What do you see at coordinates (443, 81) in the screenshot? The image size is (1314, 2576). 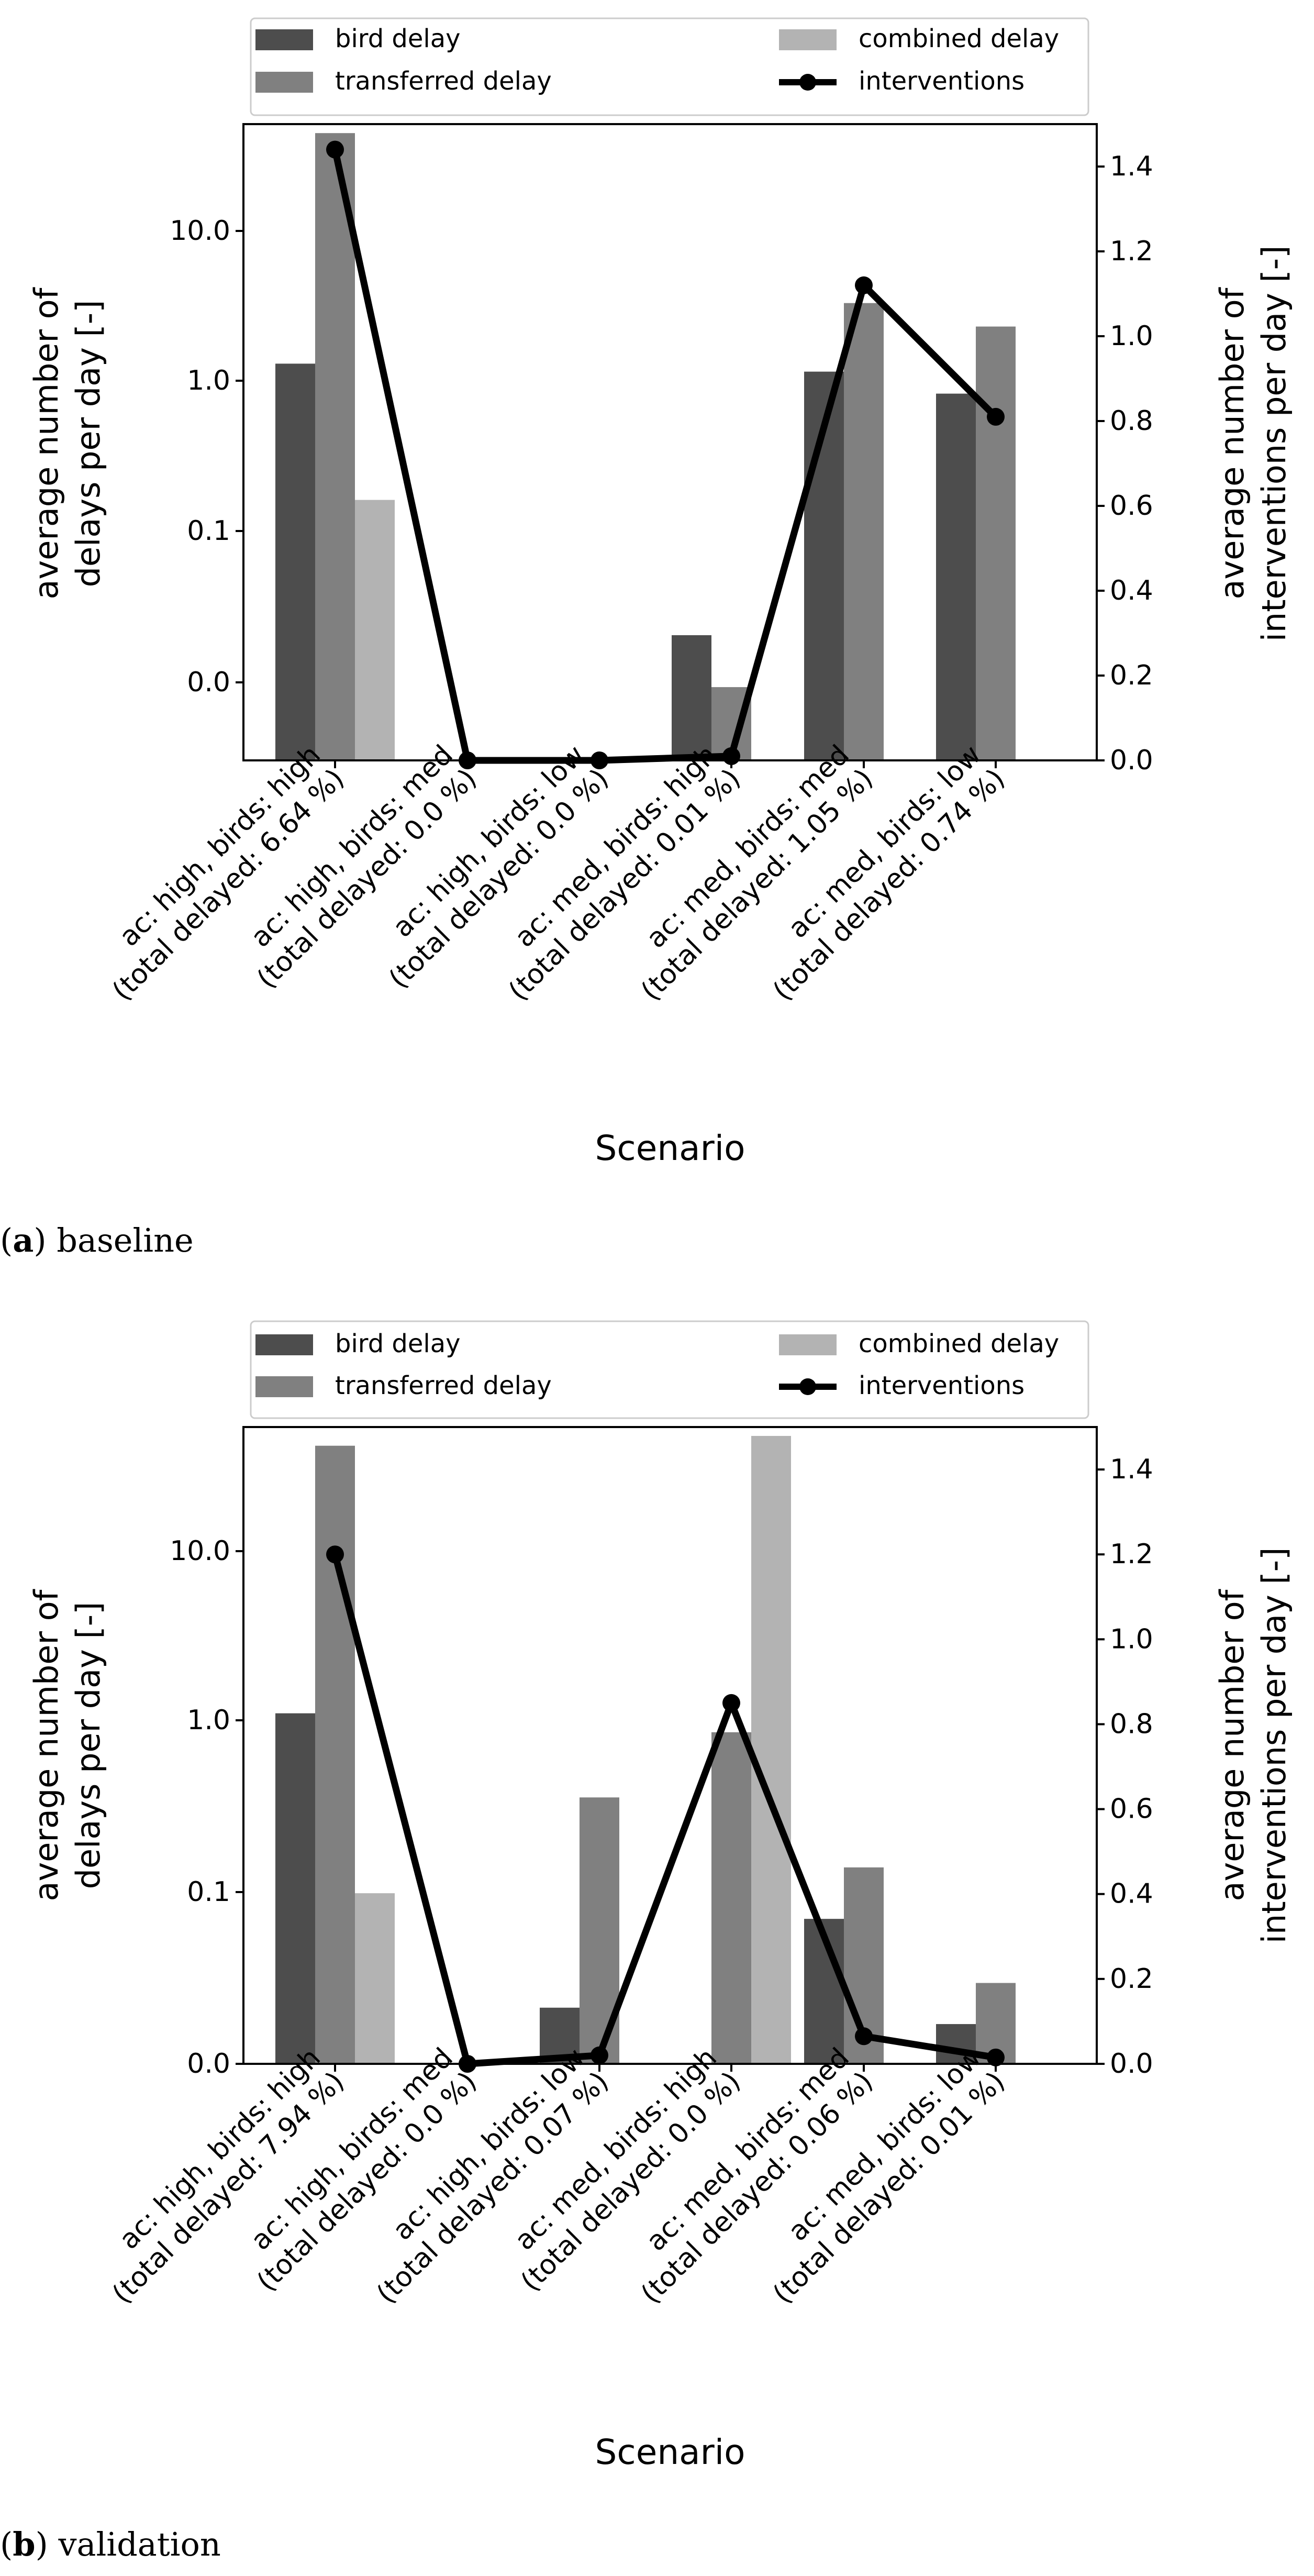 I see `legend-label-transferred-delay: transferred delay` at bounding box center [443, 81].